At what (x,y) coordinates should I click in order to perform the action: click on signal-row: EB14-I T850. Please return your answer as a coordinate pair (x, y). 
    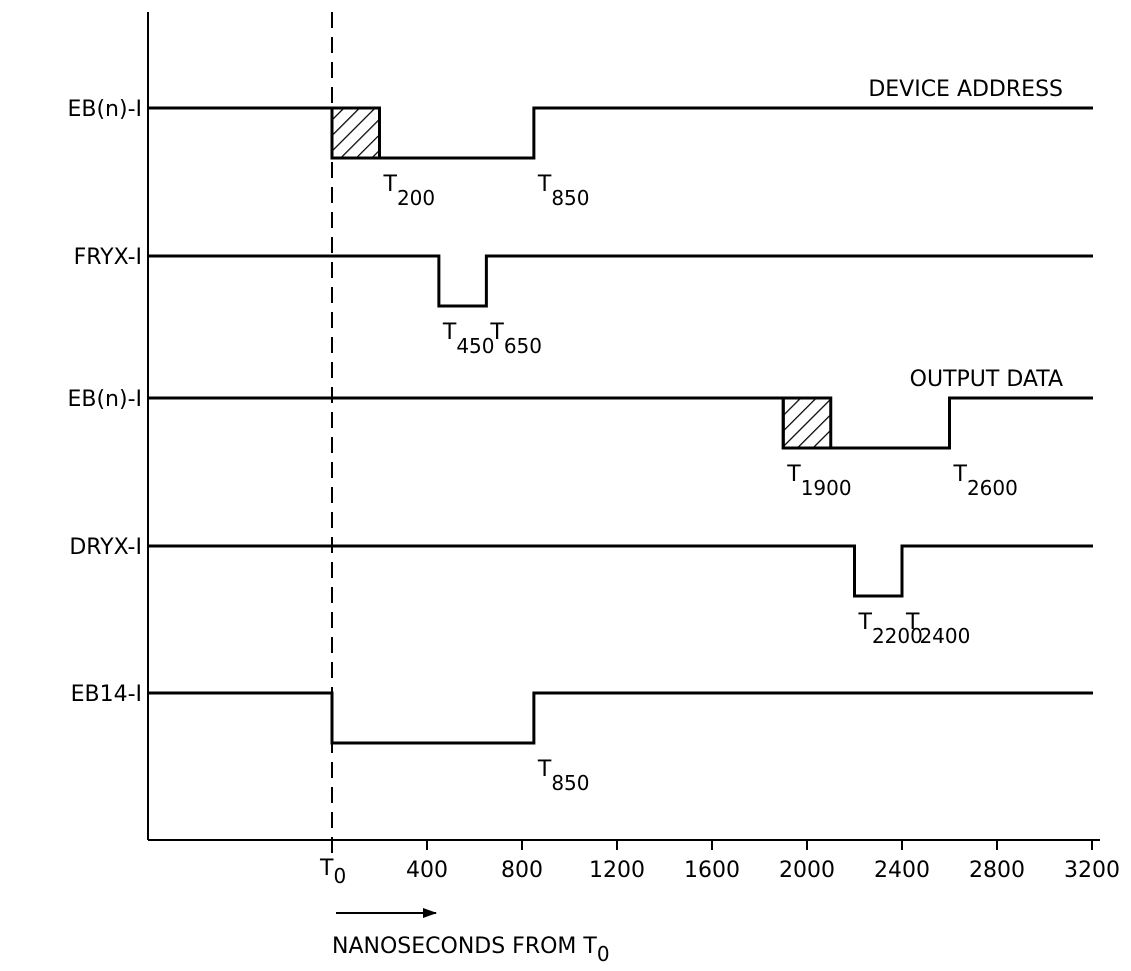
    Looking at the image, I should click on (582, 738).